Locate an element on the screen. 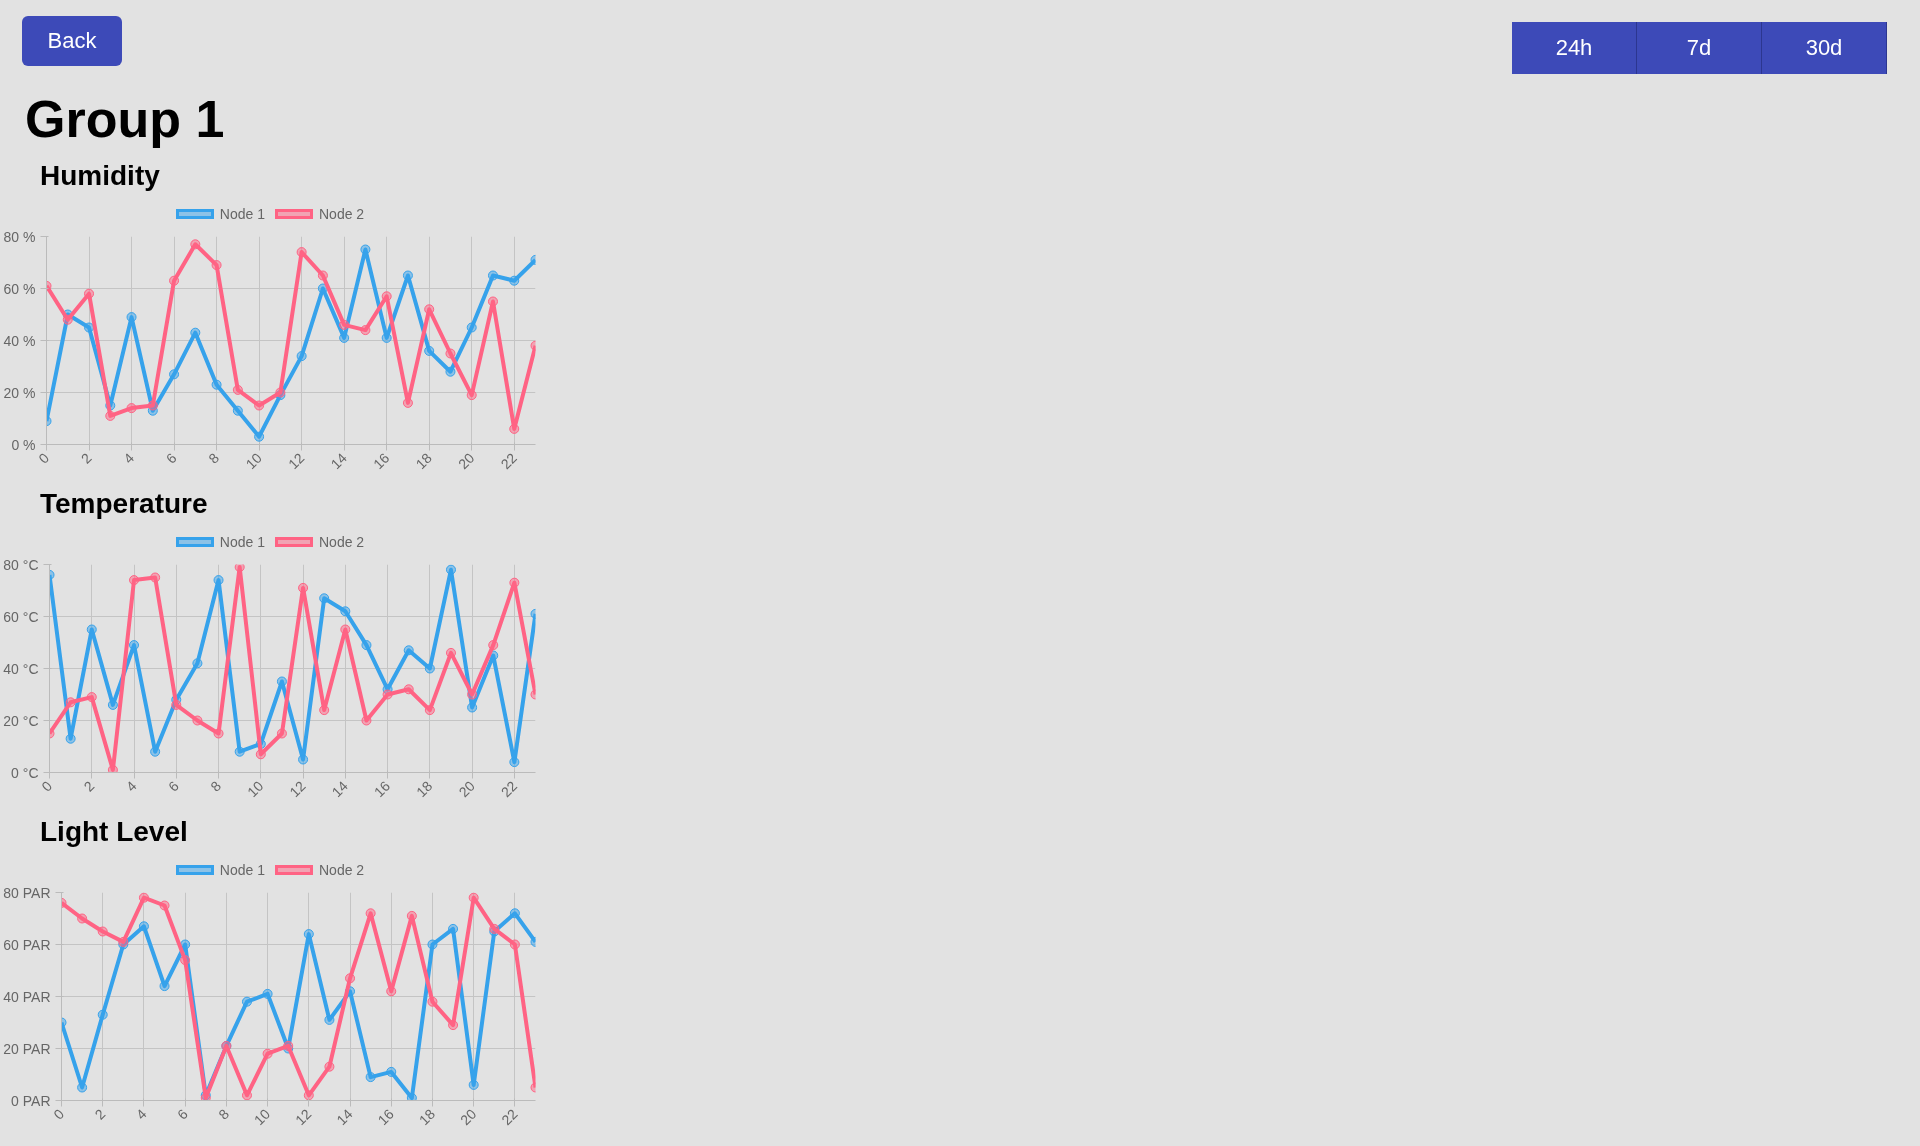 This screenshot has width=1920, height=1146. text: 30d is located at coordinates (1824, 48).